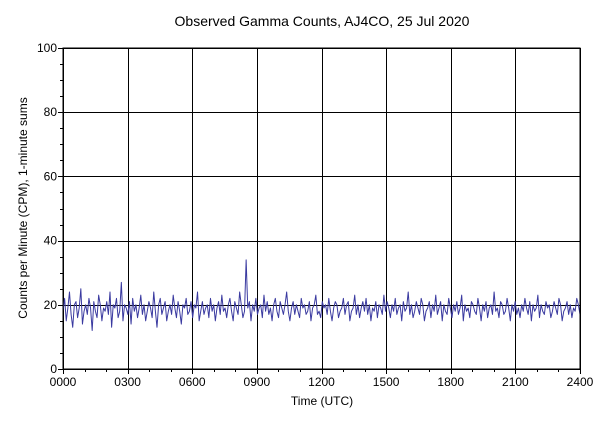 This screenshot has width=600, height=433. What do you see at coordinates (580, 382) in the screenshot?
I see `x-tick-label: 2400` at bounding box center [580, 382].